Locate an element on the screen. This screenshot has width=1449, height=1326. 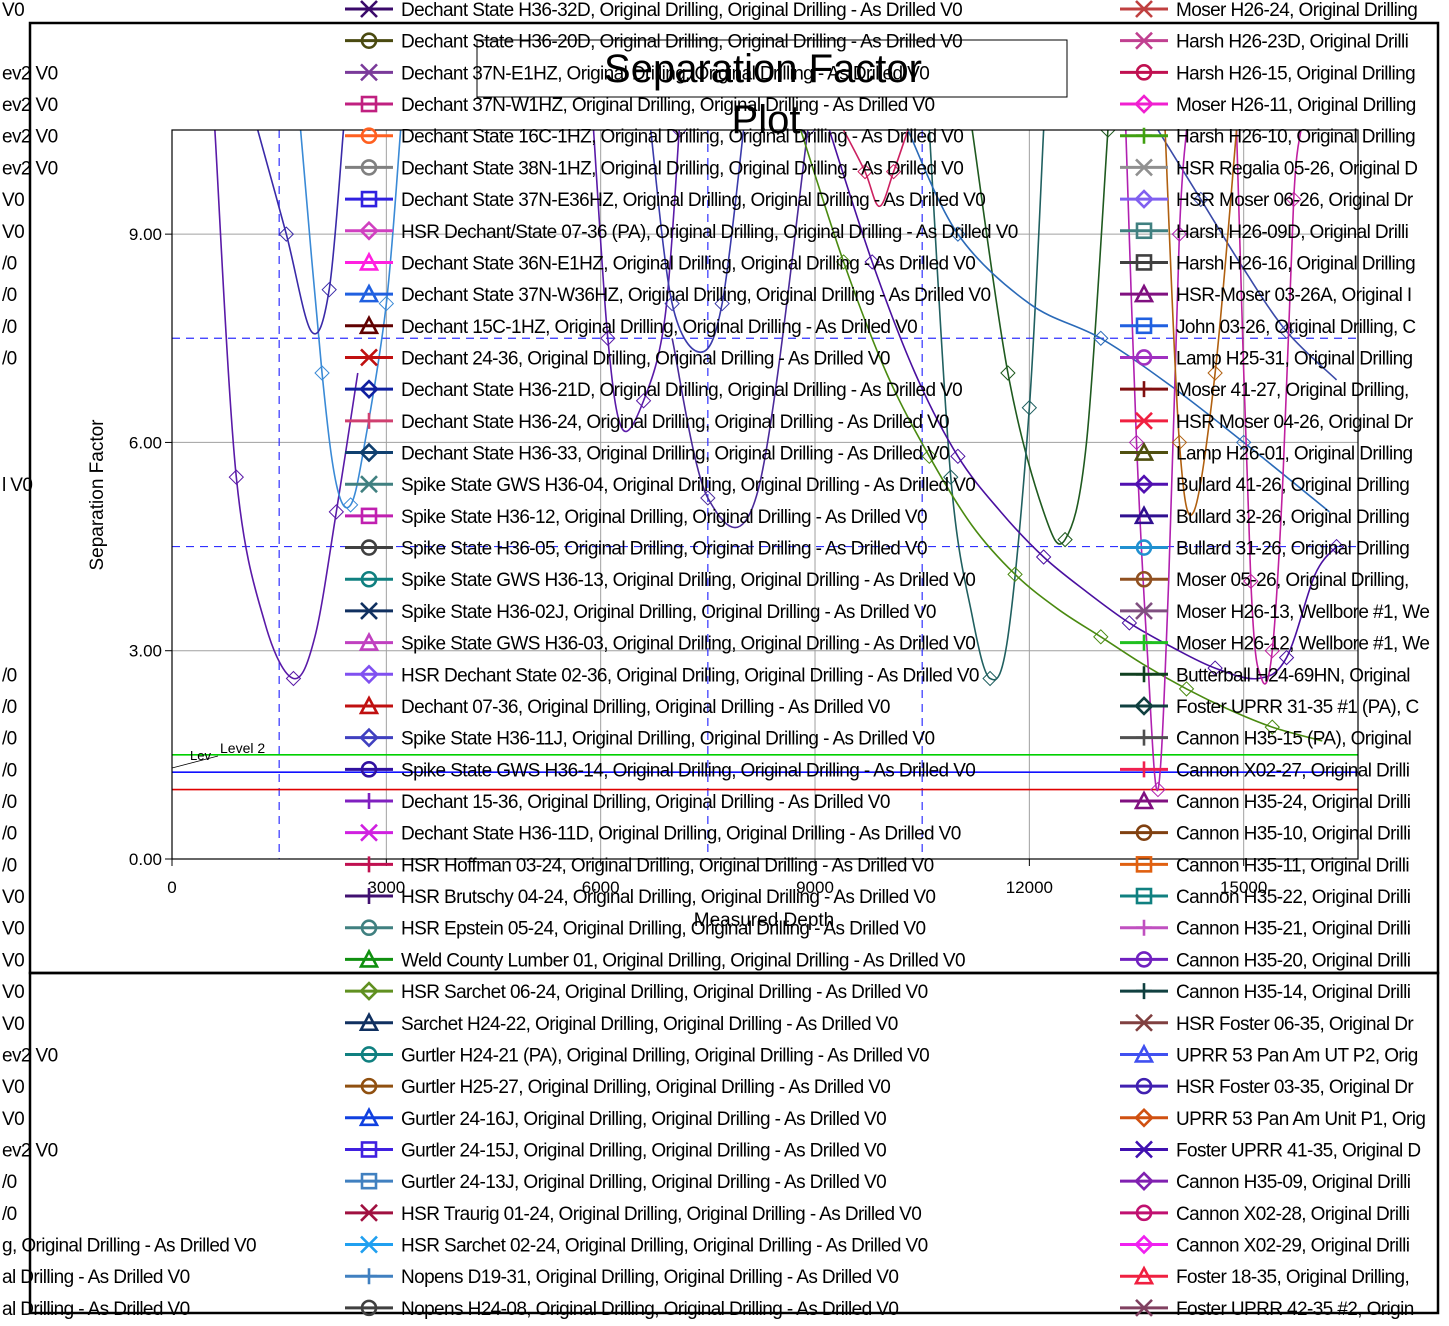
legend-entry-label: Foster UPRR 41-35, Original D is located at coordinates (1298, 1150).